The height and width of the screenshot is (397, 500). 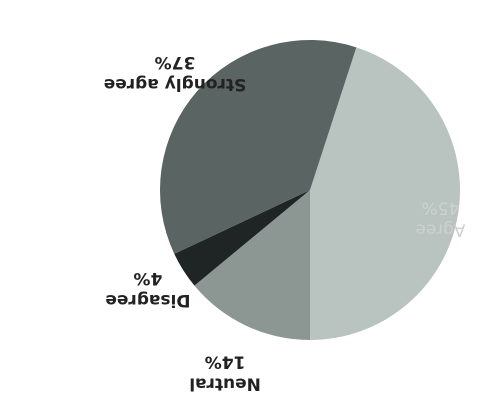 What do you see at coordinates (225, 384) in the screenshot?
I see `pie-label-category: Neutral` at bounding box center [225, 384].